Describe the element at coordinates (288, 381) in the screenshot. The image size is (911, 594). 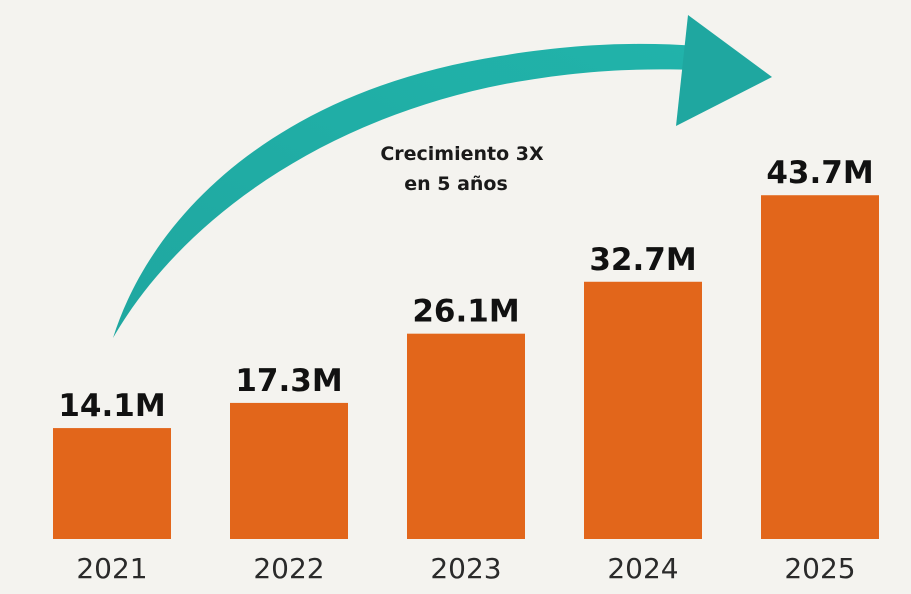
I see `value-label-2022: 17.3M` at that location.